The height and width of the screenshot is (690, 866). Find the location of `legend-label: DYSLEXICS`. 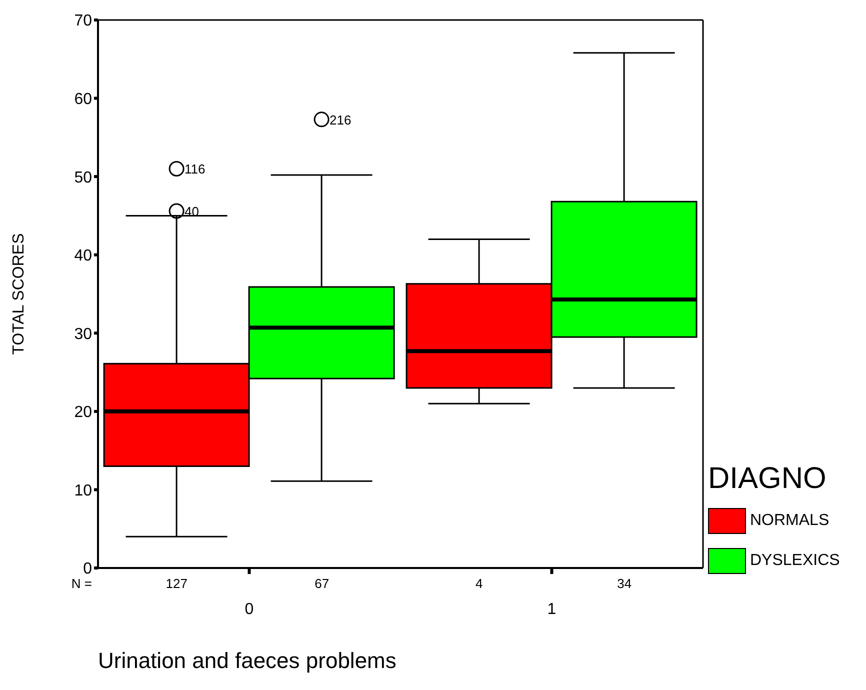

legend-label: DYSLEXICS is located at coordinates (795, 561).